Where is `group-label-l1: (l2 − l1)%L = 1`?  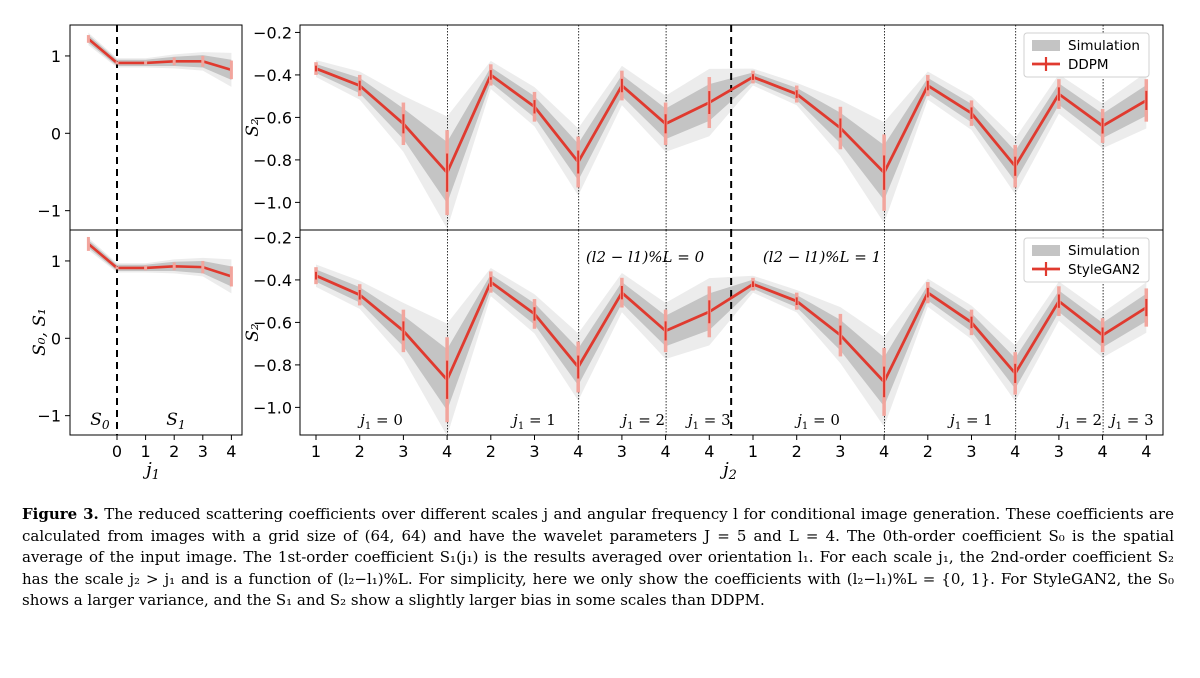 group-label-l1: (l2 − l1)%L = 1 is located at coordinates (822, 257).